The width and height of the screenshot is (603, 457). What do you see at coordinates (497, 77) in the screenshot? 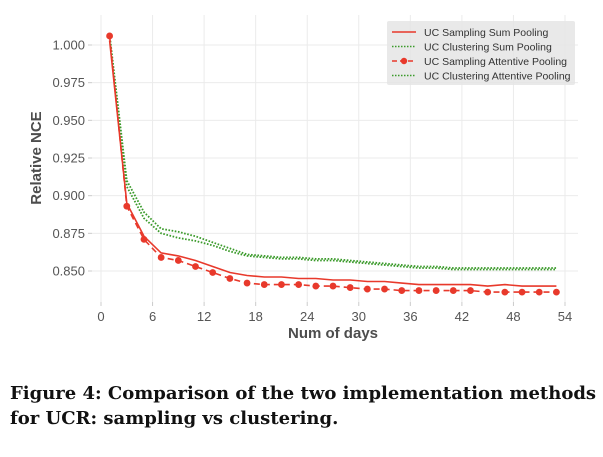
I see `legend-label: UC Clustering Attentive Pooling` at bounding box center [497, 77].